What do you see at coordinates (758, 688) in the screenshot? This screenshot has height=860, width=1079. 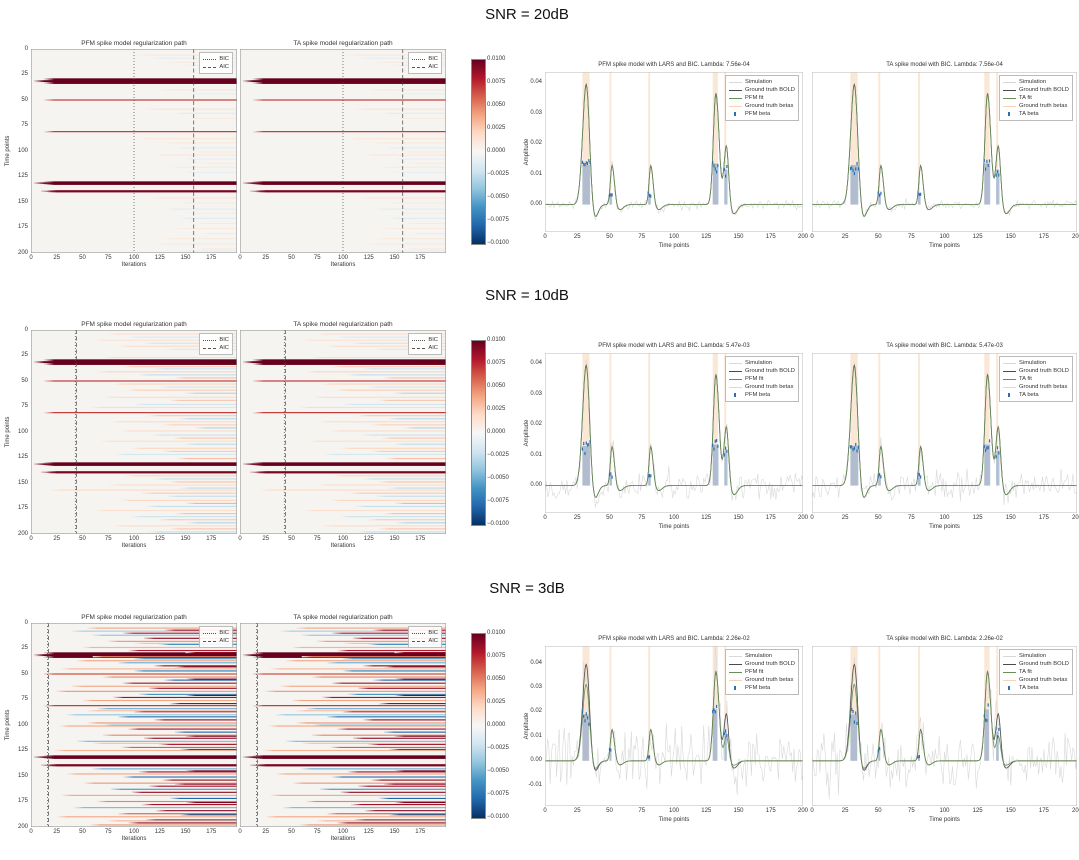 I see `legend-label: PFM beta` at bounding box center [758, 688].